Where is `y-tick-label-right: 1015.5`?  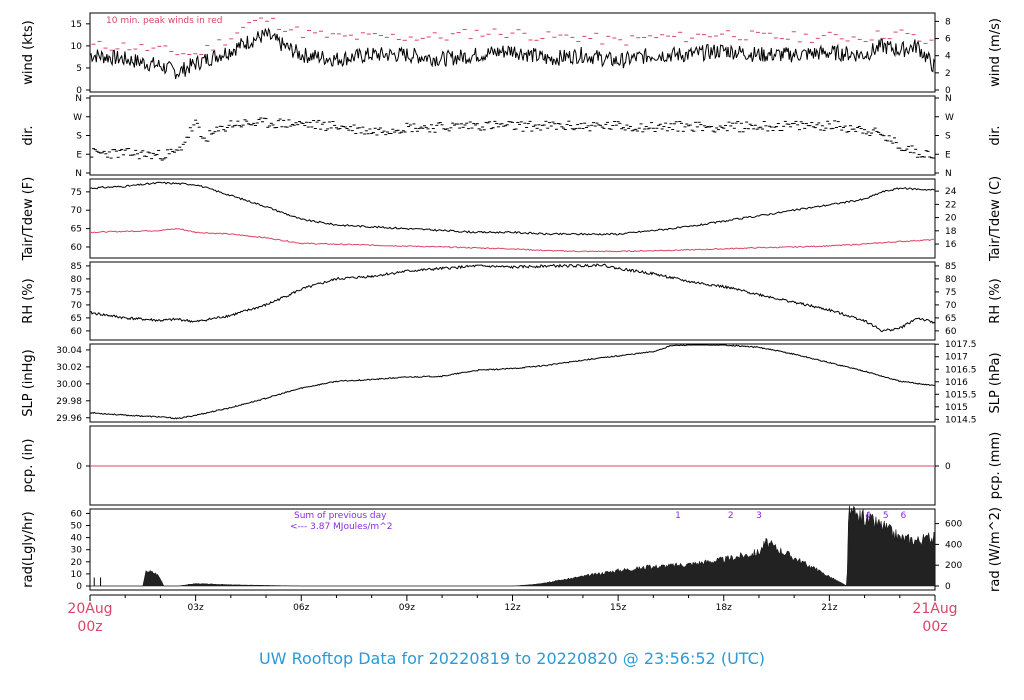
y-tick-label-right: 1015.5 is located at coordinates (961, 395).